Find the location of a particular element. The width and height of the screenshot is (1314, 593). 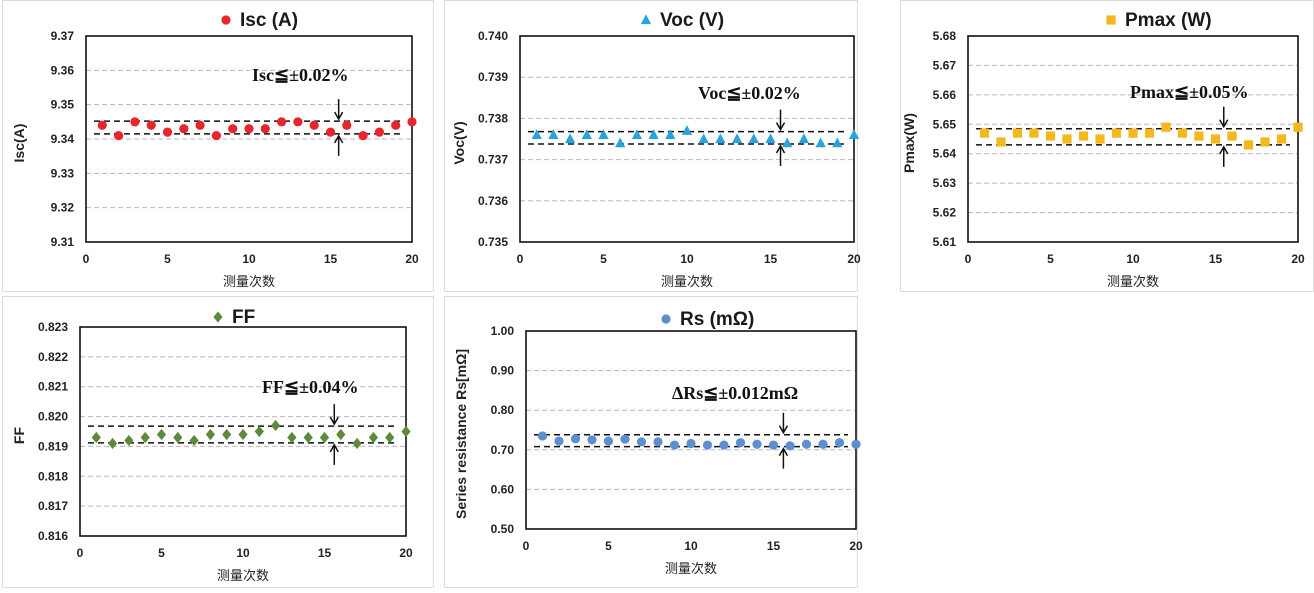

y-tick-label: 0.737 is located at coordinates (493, 160).